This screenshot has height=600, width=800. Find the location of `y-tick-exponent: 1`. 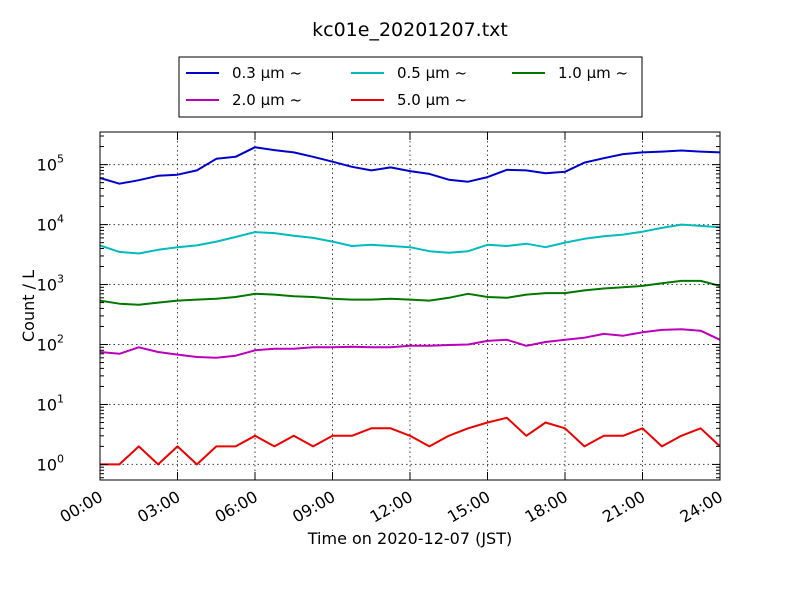

y-tick-exponent: 1 is located at coordinates (60, 398).